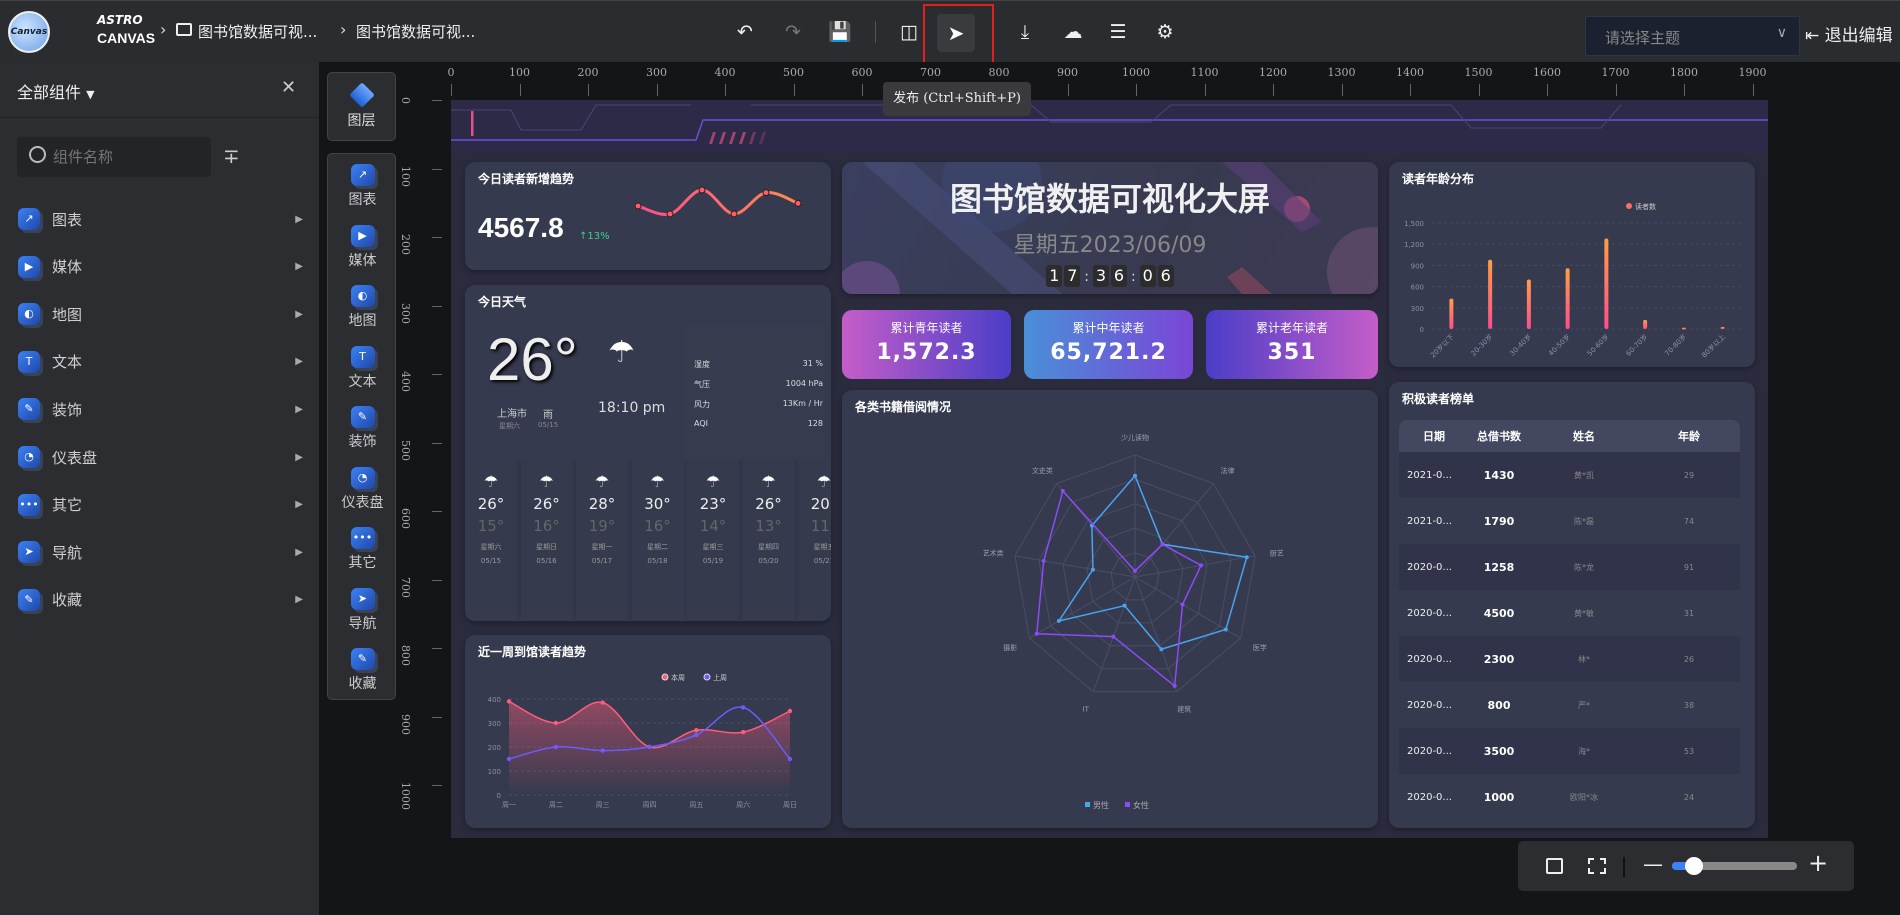 The height and width of the screenshot is (915, 1900). Describe the element at coordinates (1569, 613) in the screenshot. I see `table-row: 2020-0... 4500 黄*敏 31` at that location.